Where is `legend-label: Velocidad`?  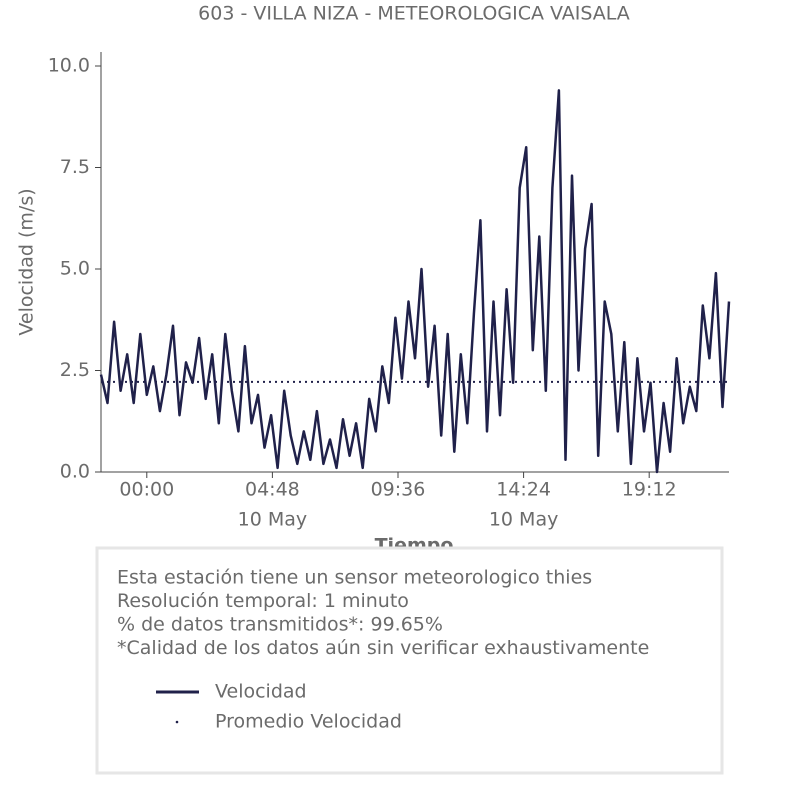 legend-label: Velocidad is located at coordinates (261, 692).